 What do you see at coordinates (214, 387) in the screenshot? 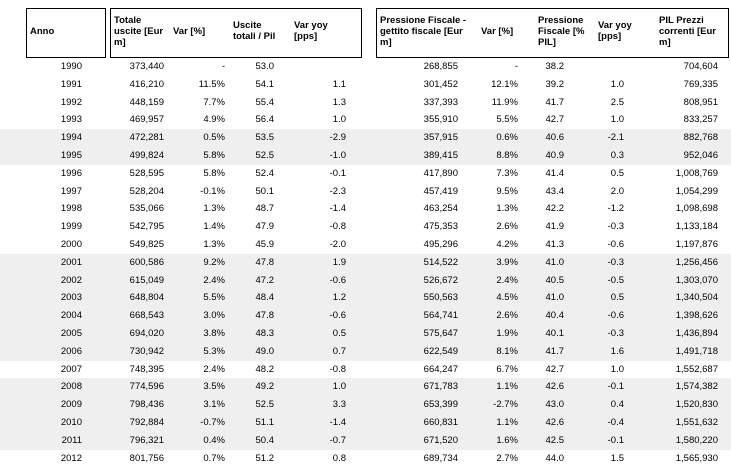
I see `cell-var-pct-uscite: 3.5%` at bounding box center [214, 387].